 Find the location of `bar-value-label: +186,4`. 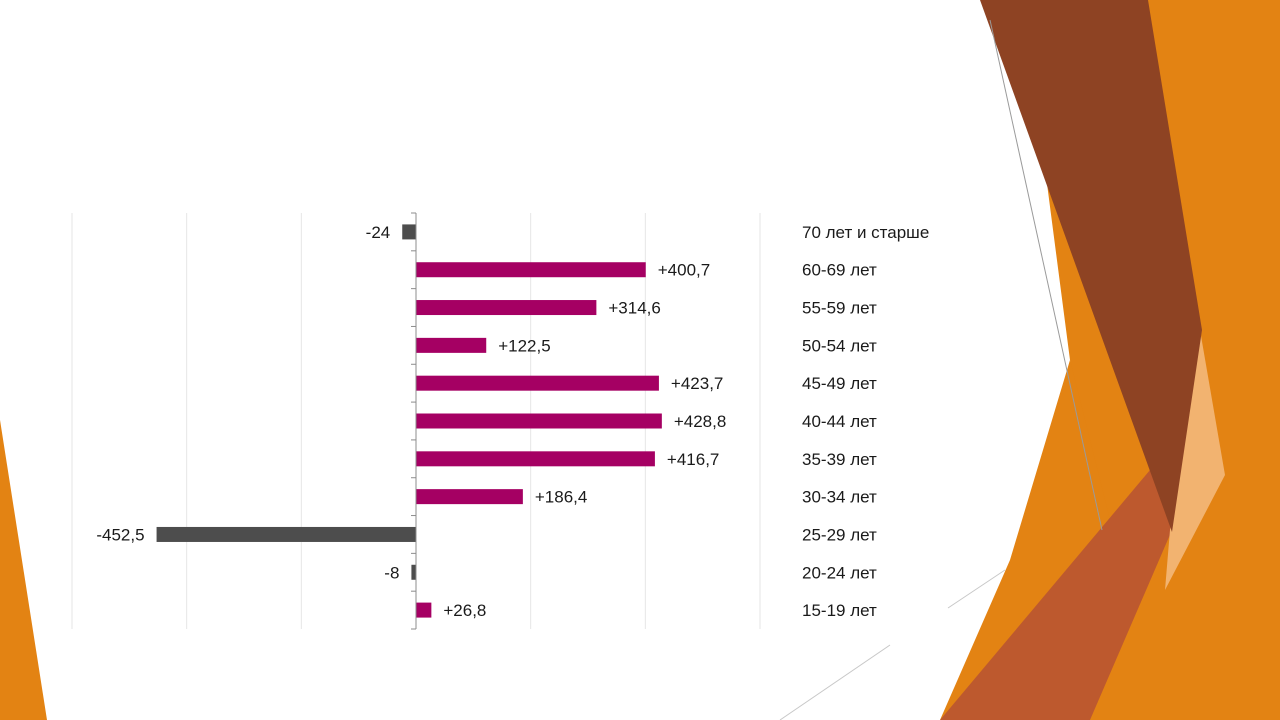

bar-value-label: +186,4 is located at coordinates (561, 497).